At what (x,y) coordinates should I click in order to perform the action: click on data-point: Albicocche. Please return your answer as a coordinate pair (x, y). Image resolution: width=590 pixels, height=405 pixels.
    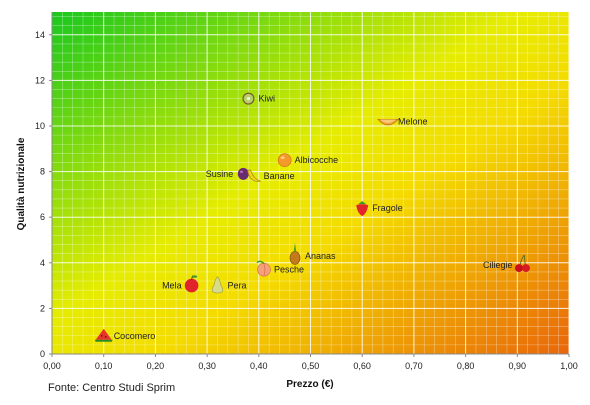
    Looking at the image, I should click on (308, 160).